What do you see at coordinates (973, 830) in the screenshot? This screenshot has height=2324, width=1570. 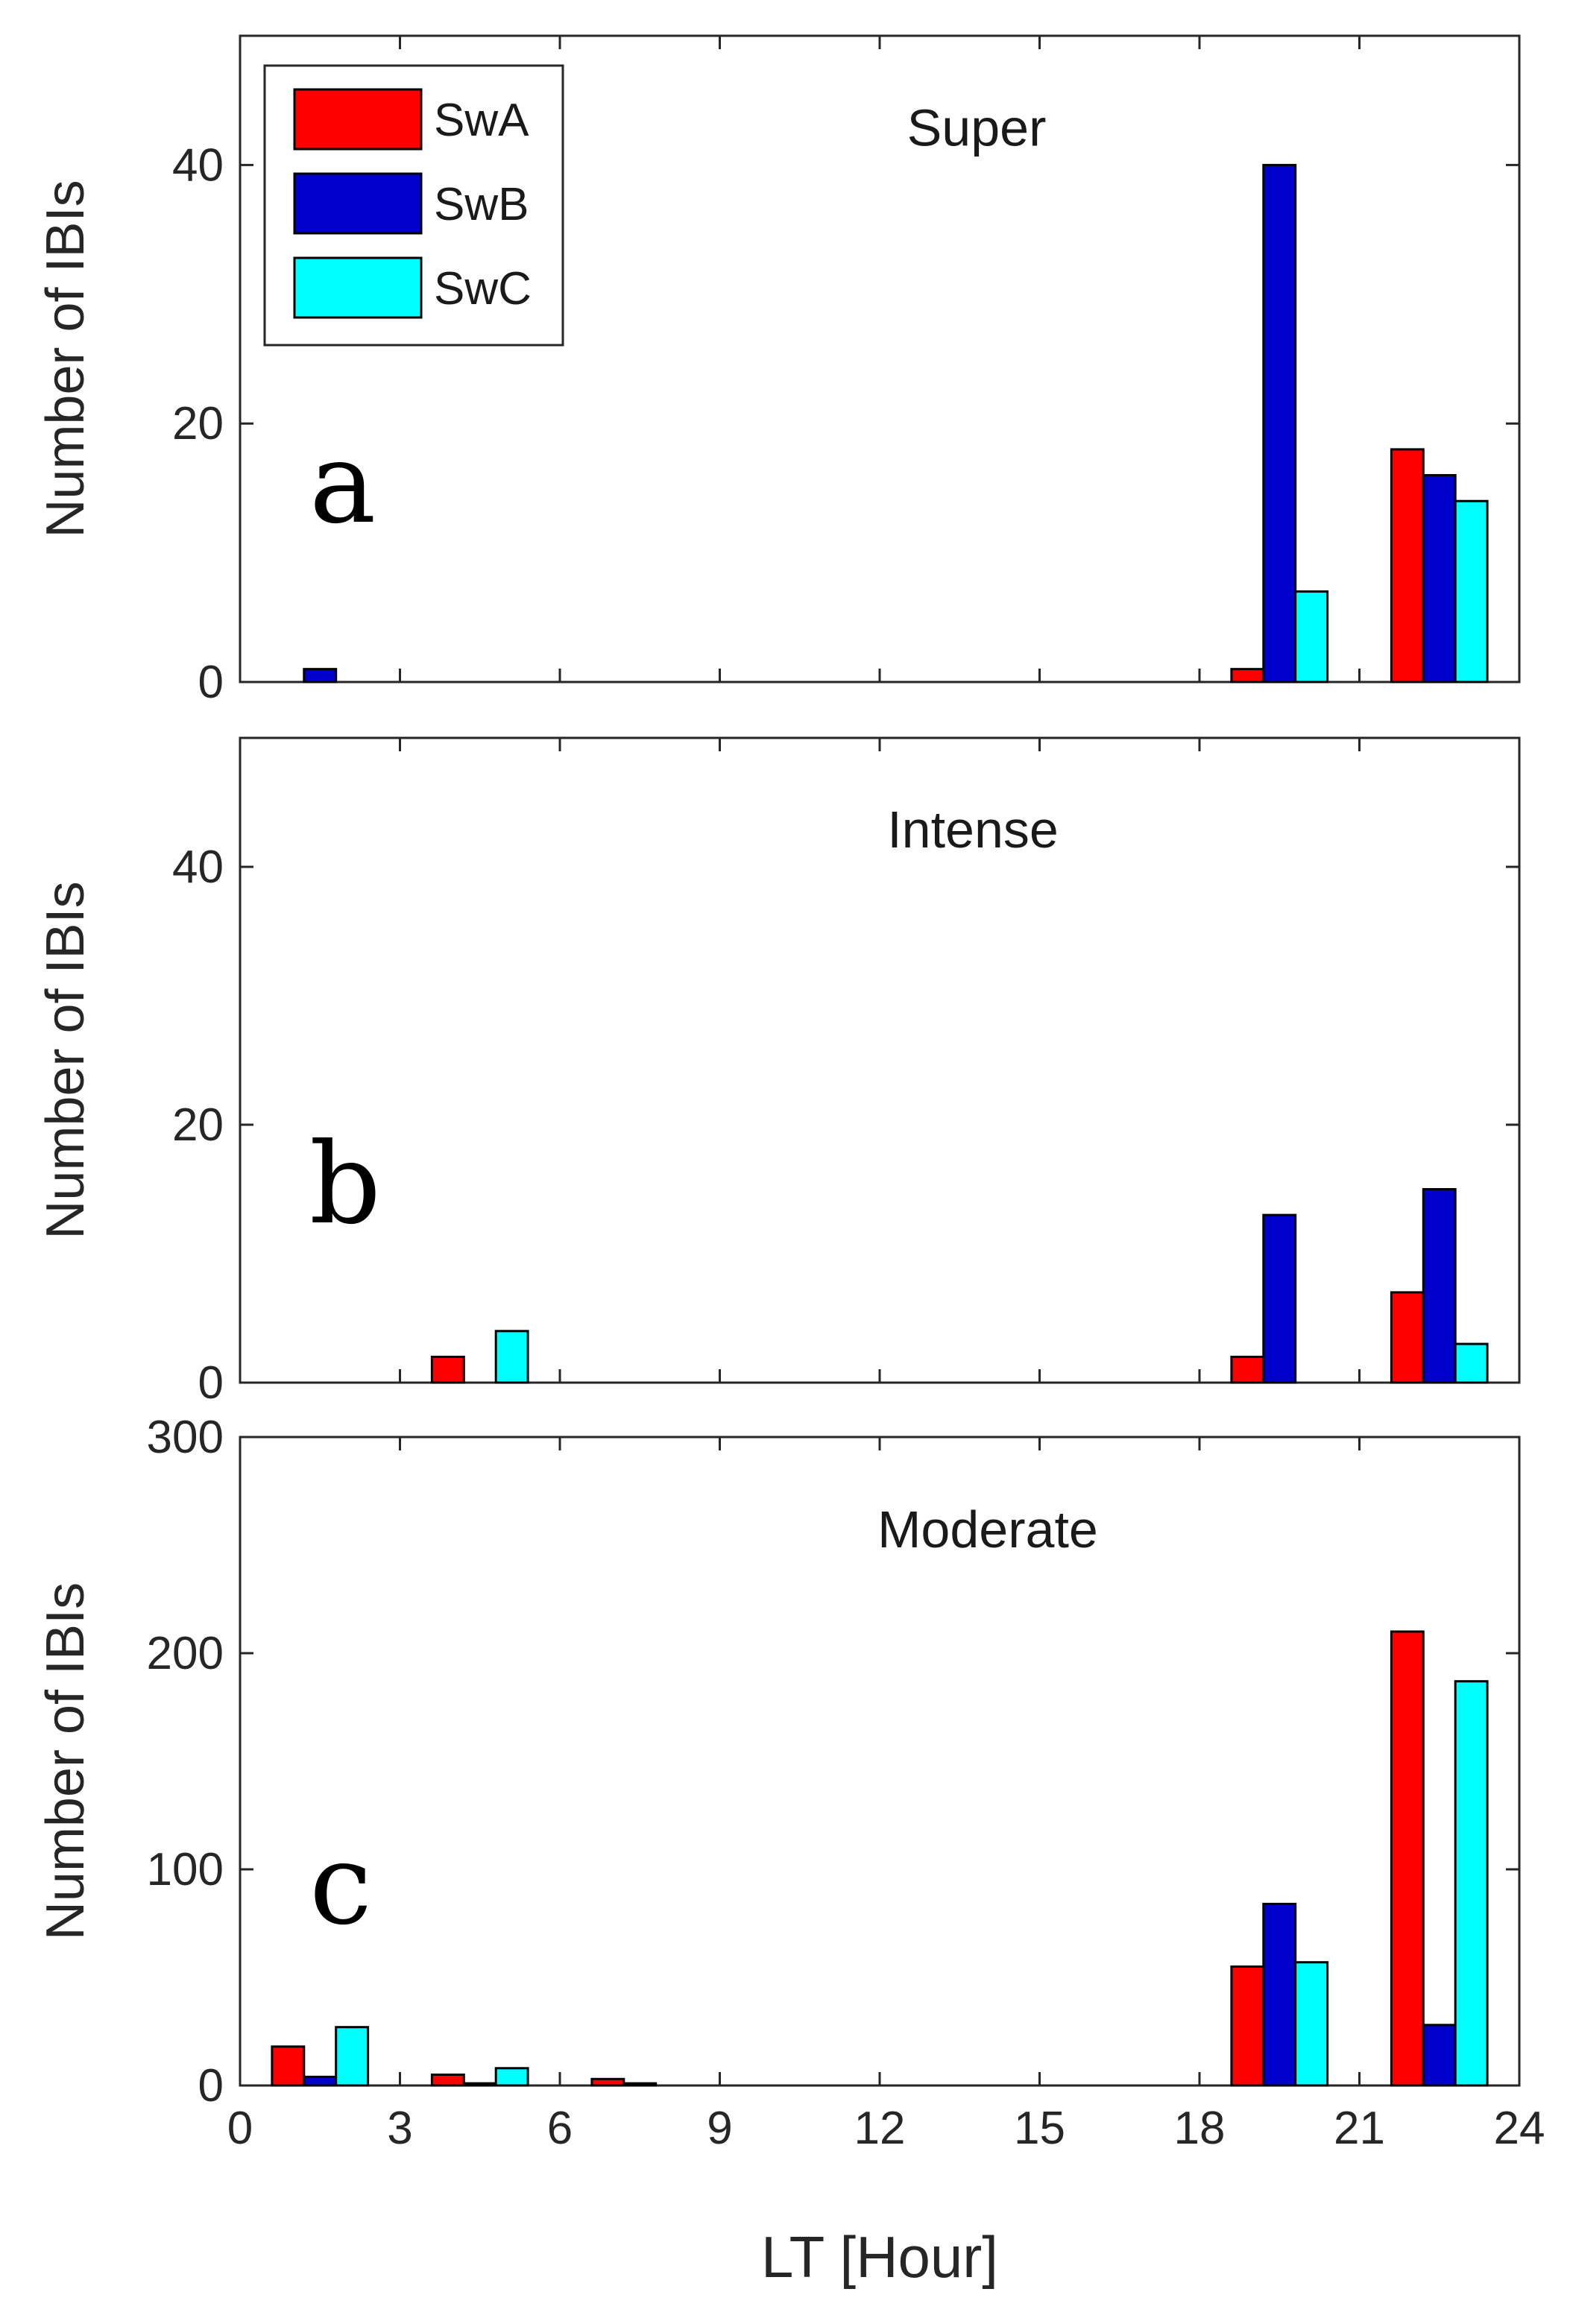 I see `panel-title-b: Intense` at bounding box center [973, 830].